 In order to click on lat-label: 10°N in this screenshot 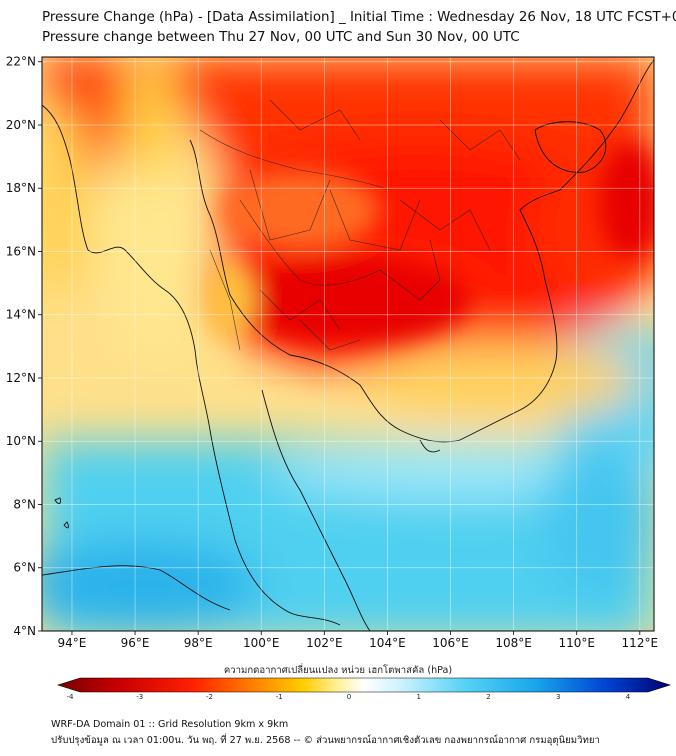, I will do `click(21, 441)`.